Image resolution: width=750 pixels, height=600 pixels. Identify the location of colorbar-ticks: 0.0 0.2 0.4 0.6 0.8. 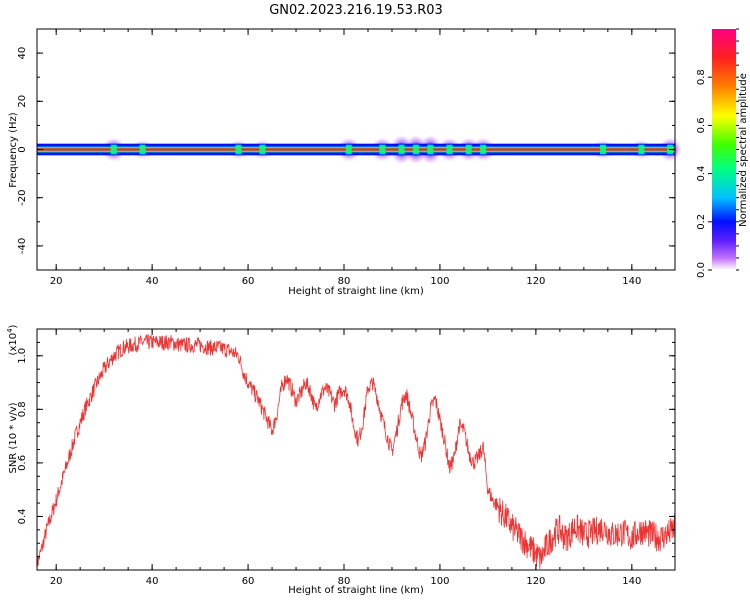
(717, 153).